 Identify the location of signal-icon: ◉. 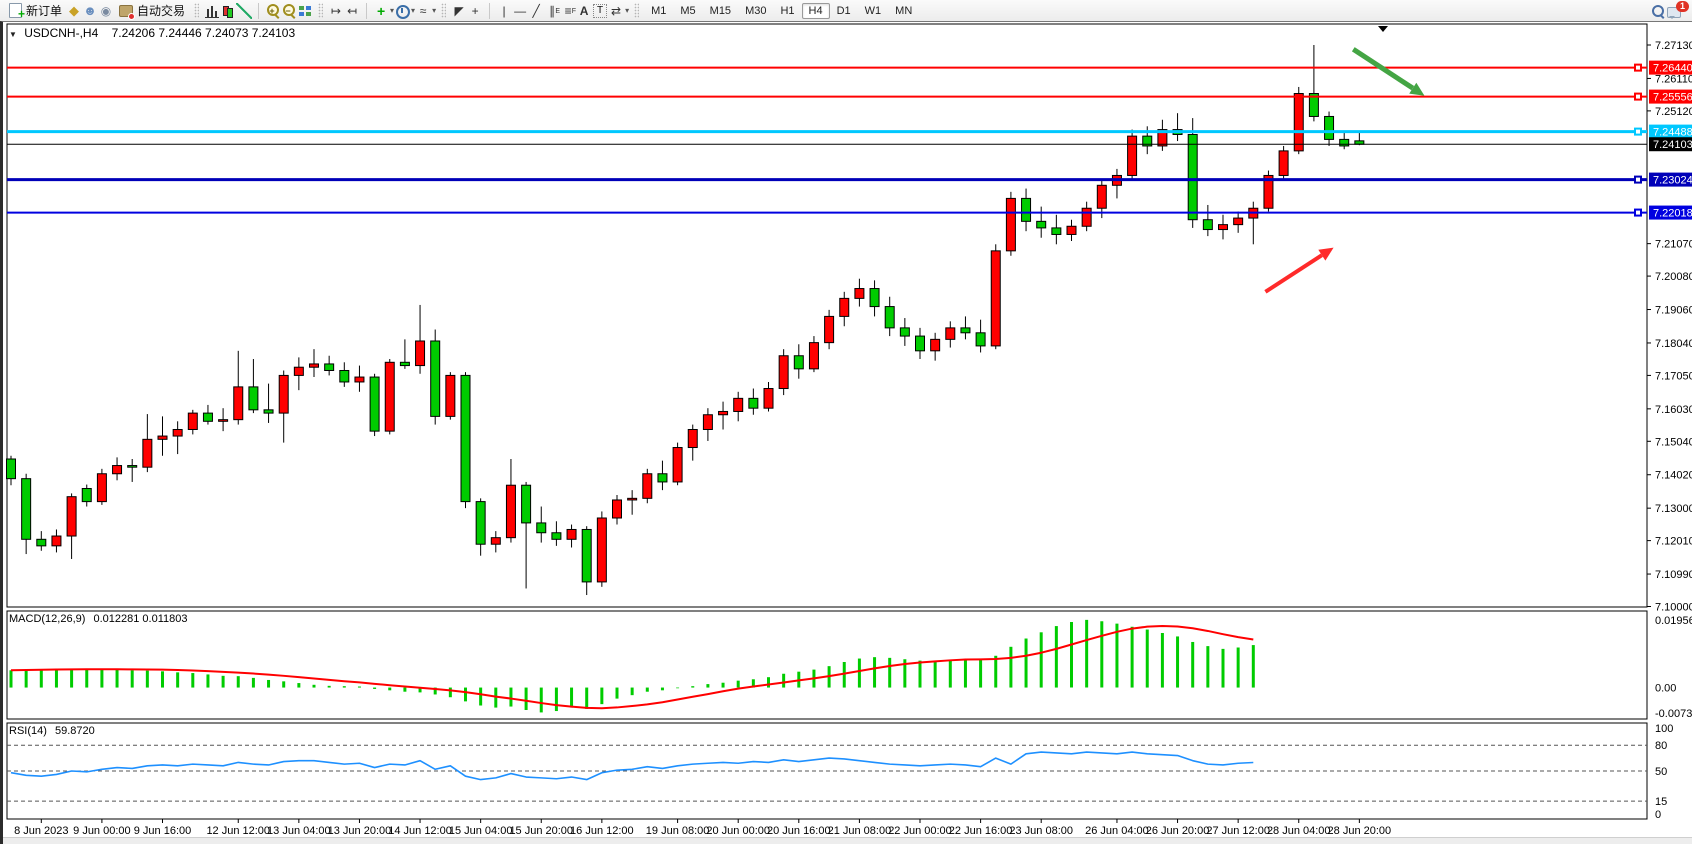
(106, 10).